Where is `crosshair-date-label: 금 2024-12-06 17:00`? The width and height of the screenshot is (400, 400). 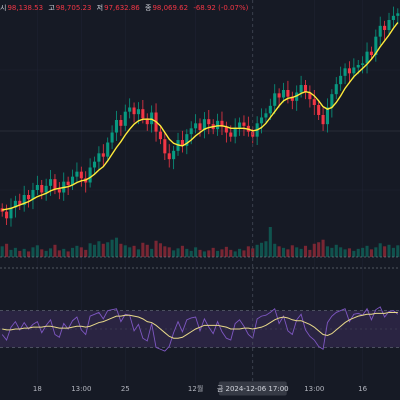 crosshair-date-label: 금 2024-12-06 17:00 is located at coordinates (253, 388).